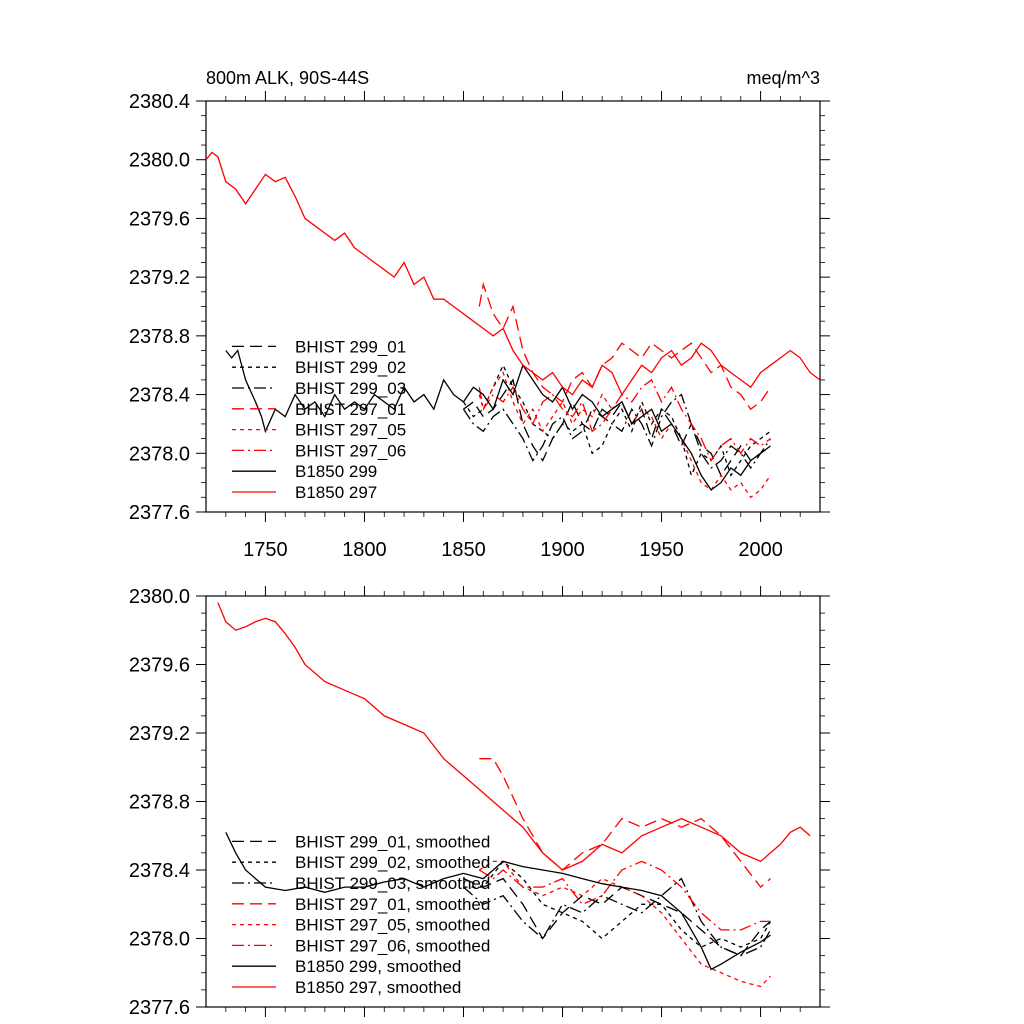 The width and height of the screenshot is (1024, 1024). Describe the element at coordinates (661, 550) in the screenshot. I see `x-tick-label: 1950` at that location.